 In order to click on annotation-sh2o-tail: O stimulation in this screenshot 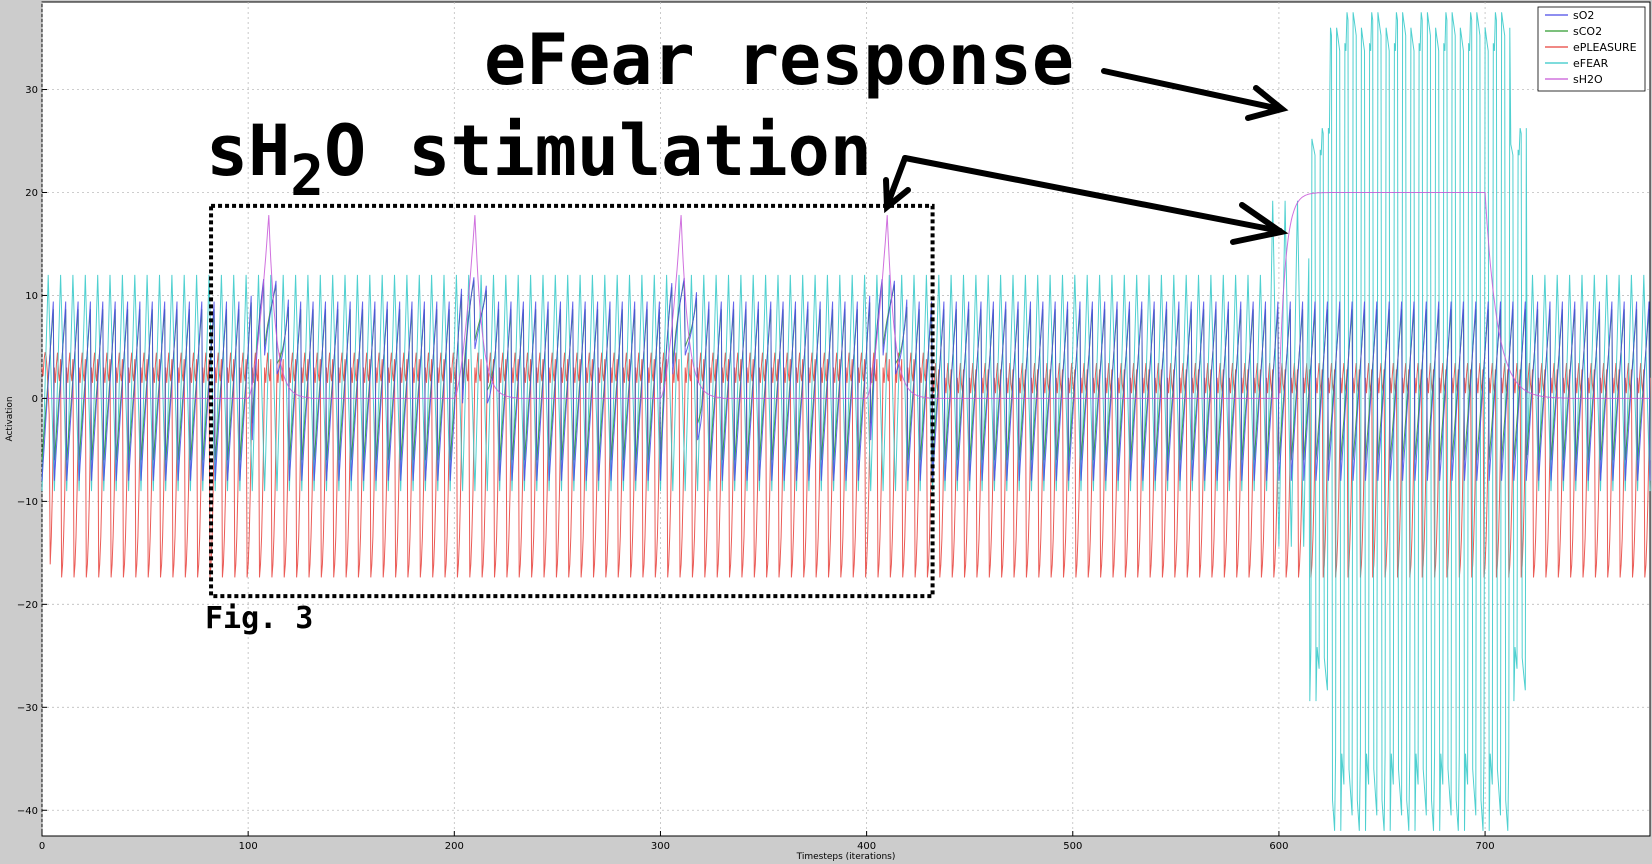, I will do `click(598, 151)`.